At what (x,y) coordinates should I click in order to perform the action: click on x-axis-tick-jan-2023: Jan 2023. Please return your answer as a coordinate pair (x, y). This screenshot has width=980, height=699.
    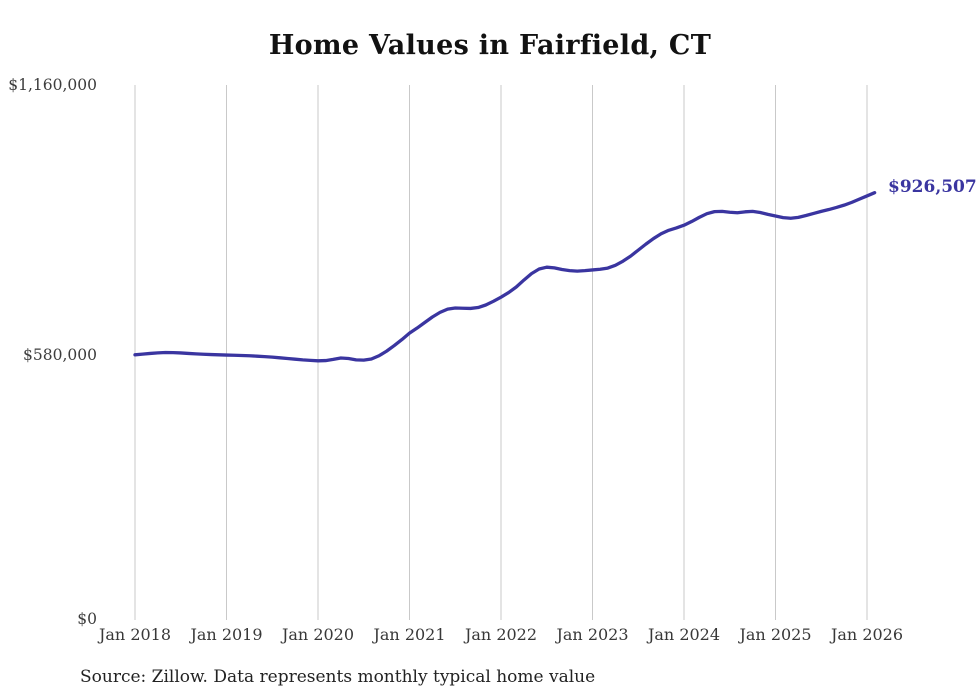
    Looking at the image, I should click on (592, 634).